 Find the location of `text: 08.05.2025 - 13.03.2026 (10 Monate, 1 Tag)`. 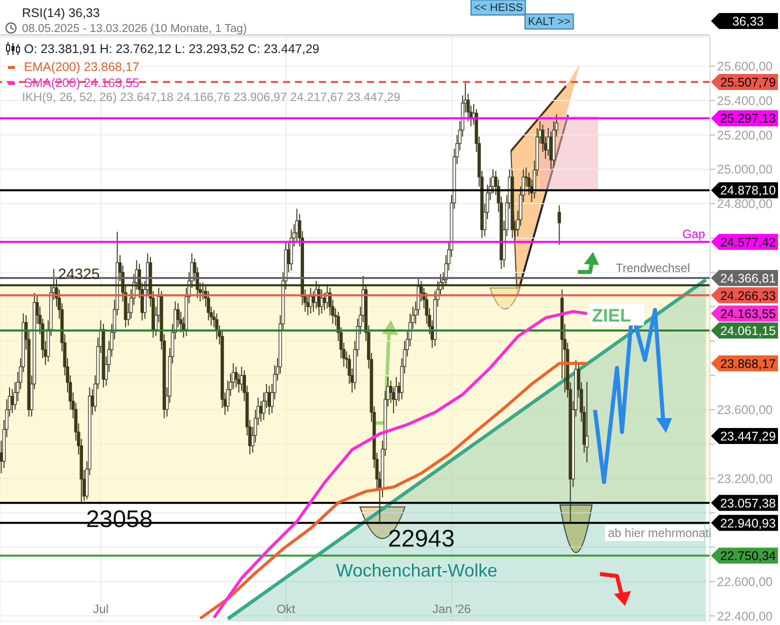

text: 08.05.2025 - 13.03.2026 (10 Monate, 1 Tag) is located at coordinates (135, 29).